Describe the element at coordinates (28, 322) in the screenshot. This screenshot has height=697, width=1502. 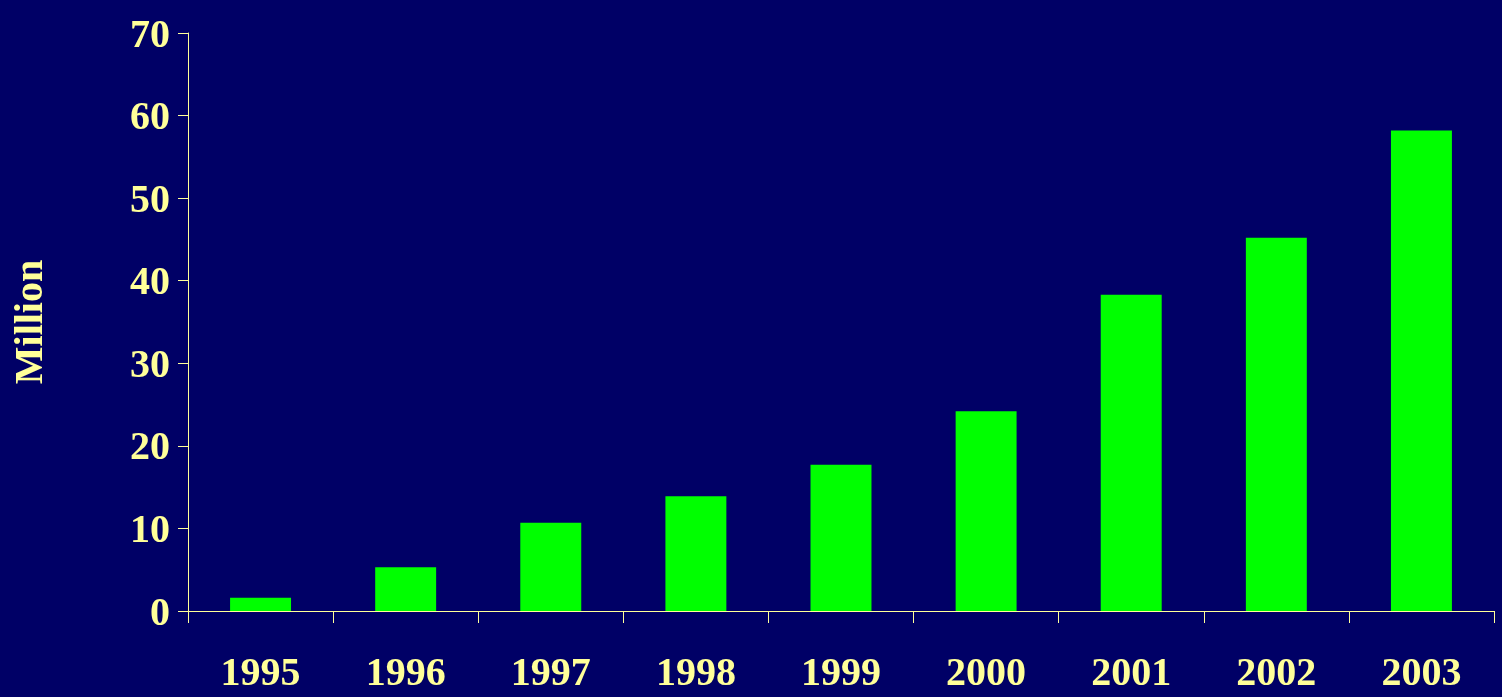
I see `y-axis-title: Million` at that location.